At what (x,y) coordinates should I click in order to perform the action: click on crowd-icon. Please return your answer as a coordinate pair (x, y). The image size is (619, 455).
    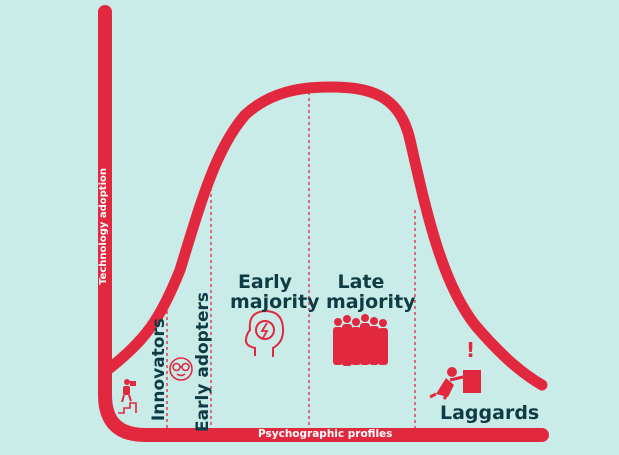
    Looking at the image, I should click on (360, 340).